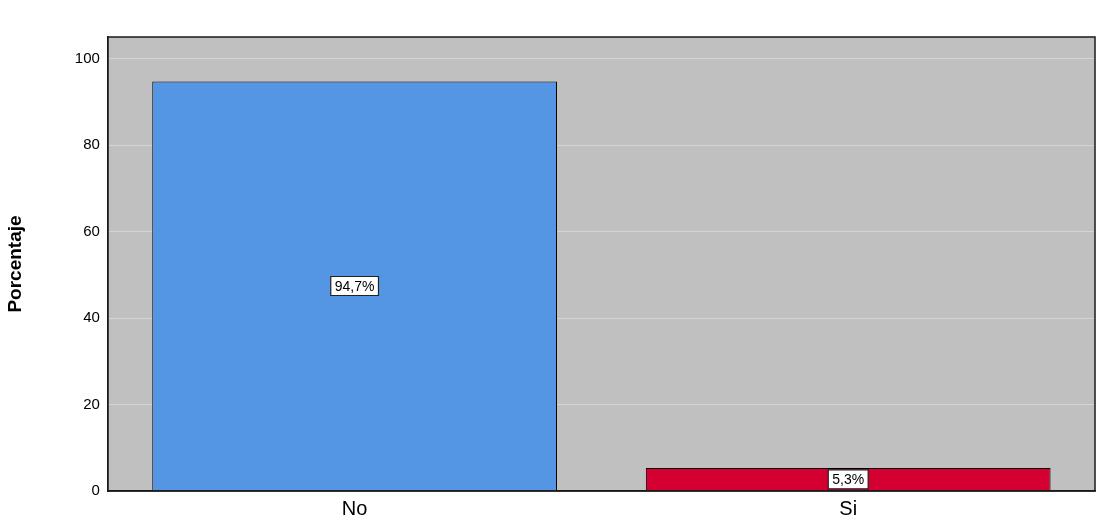  Describe the element at coordinates (848, 507) in the screenshot. I see `x-tick-label: Si` at that location.